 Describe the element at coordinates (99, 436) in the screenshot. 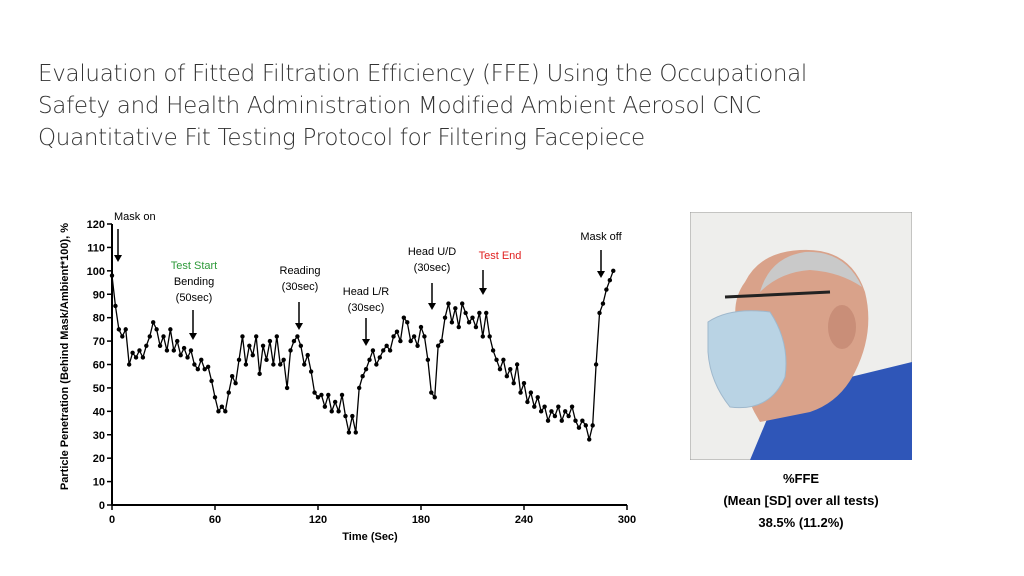

I see `y-tick-label: 30` at that location.